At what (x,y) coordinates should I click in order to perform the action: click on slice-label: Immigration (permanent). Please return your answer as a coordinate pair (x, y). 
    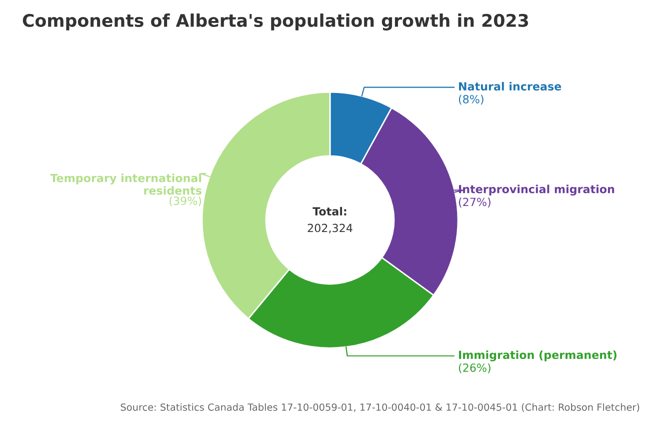
    Looking at the image, I should click on (537, 356).